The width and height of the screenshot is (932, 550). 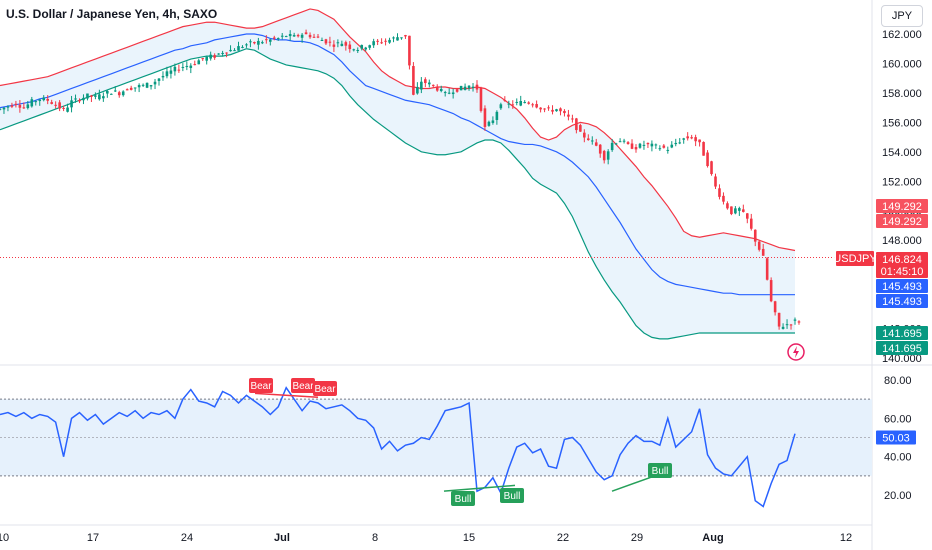 What do you see at coordinates (637, 538) in the screenshot?
I see `time-tick-label: 29` at bounding box center [637, 538].